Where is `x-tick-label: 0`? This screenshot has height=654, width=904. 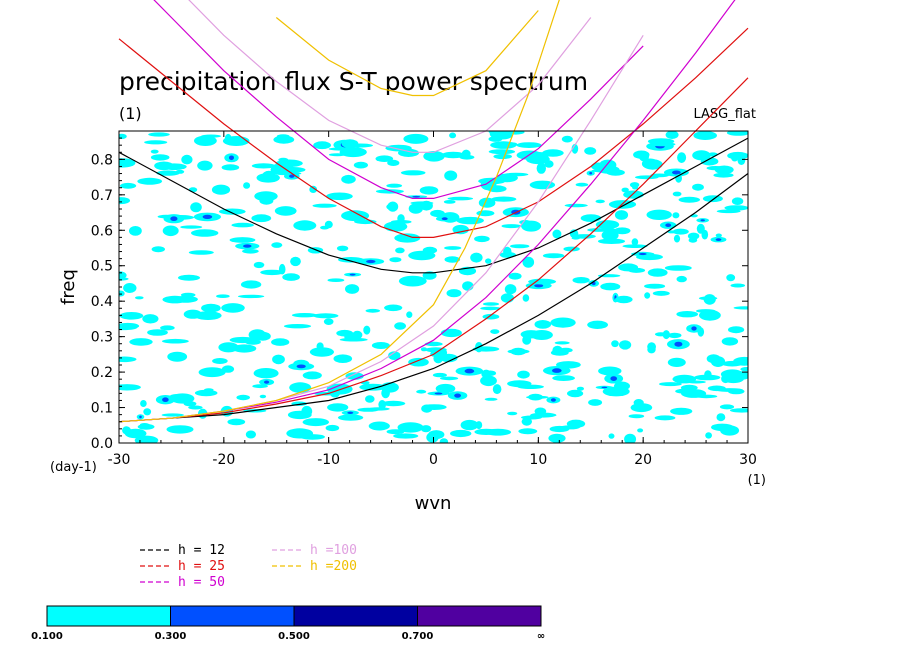
x-tick-label: 0 is located at coordinates (433, 460).